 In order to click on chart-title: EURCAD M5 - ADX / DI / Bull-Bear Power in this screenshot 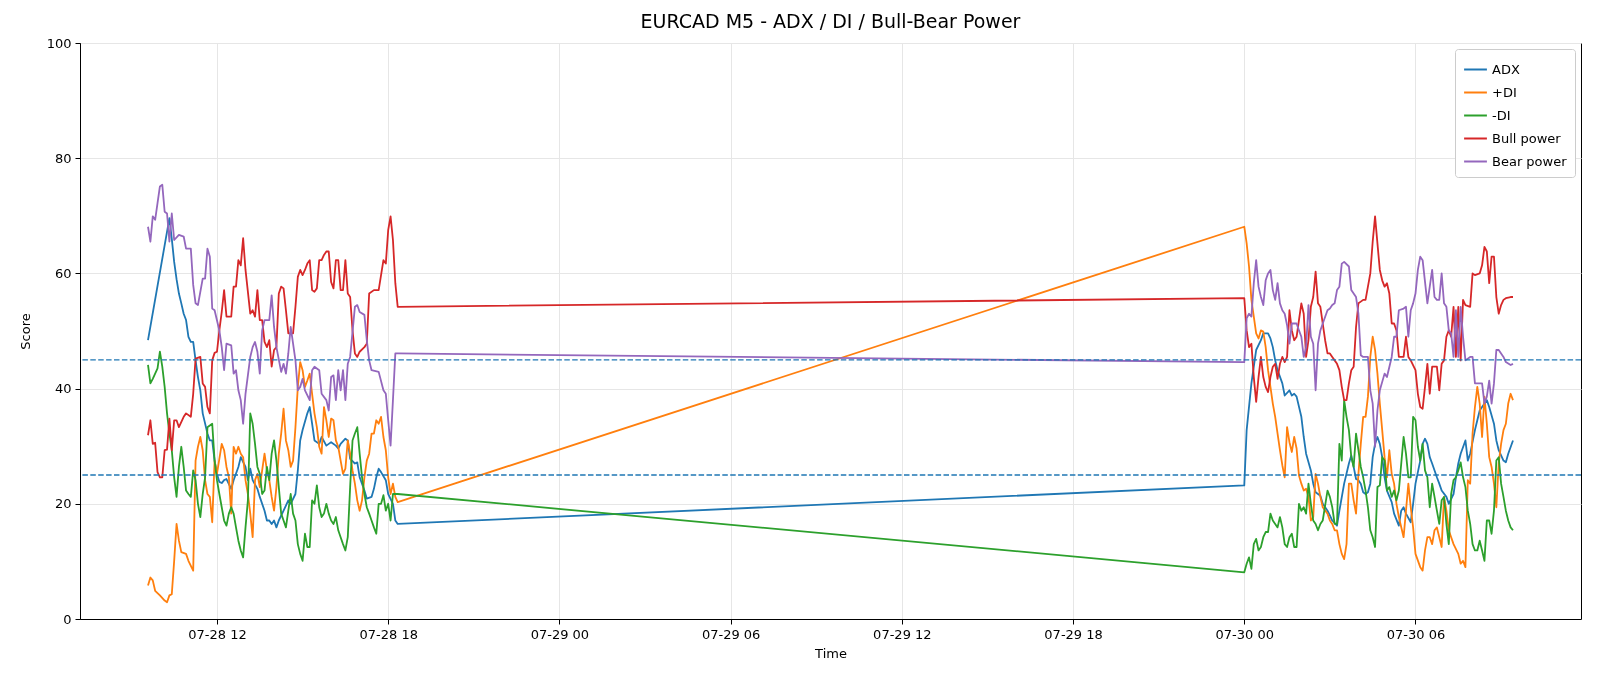, I will do `click(830, 21)`.